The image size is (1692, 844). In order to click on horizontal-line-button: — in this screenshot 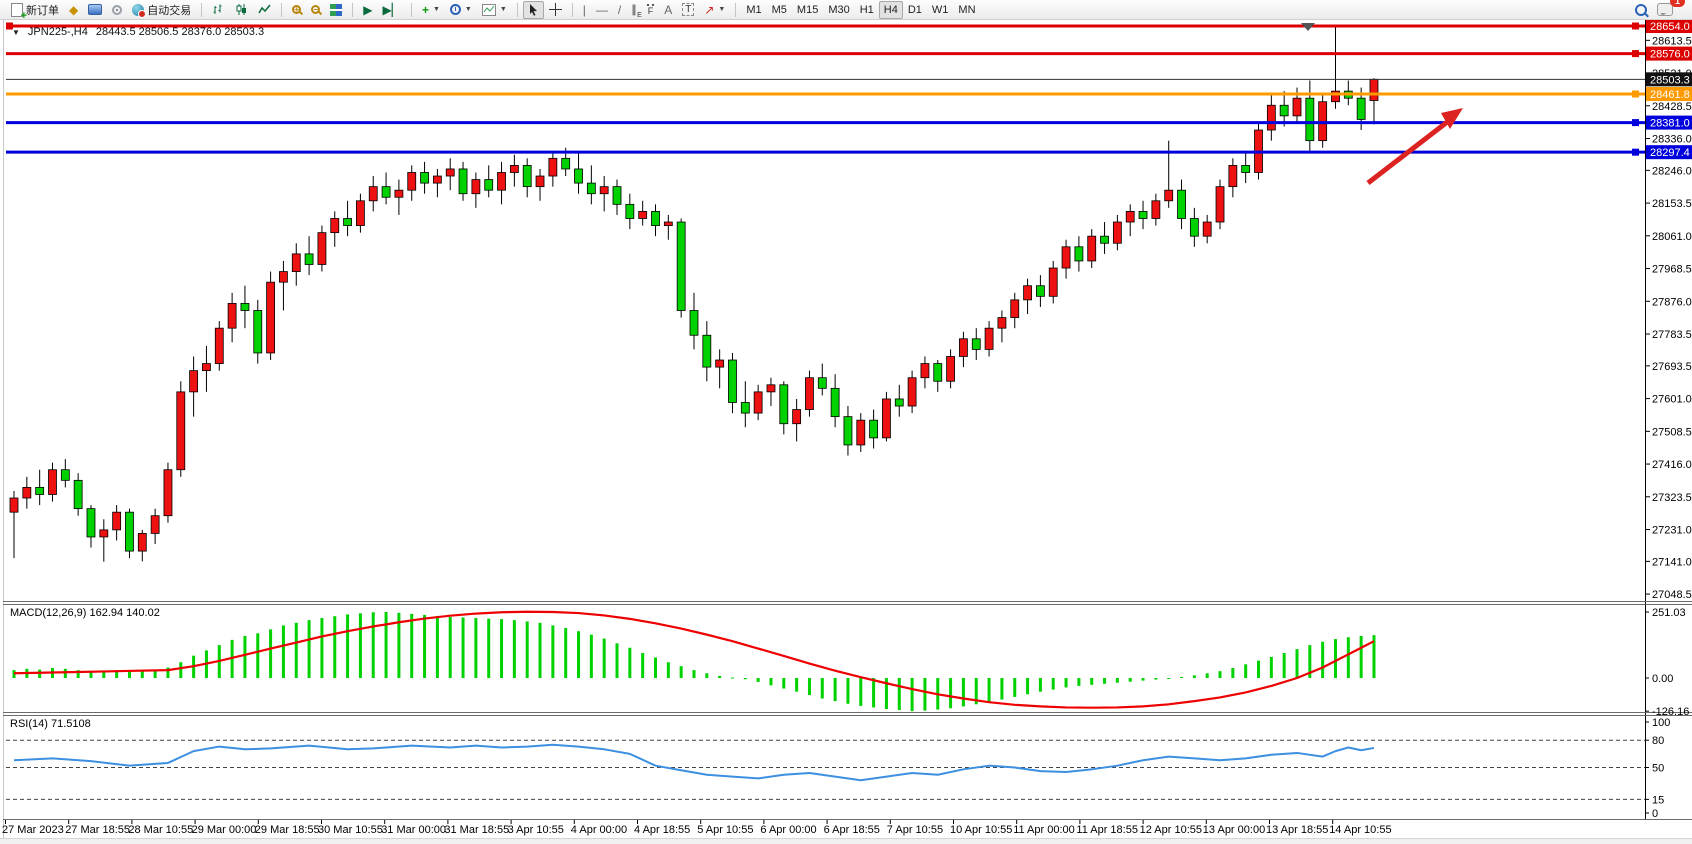, I will do `click(602, 10)`.